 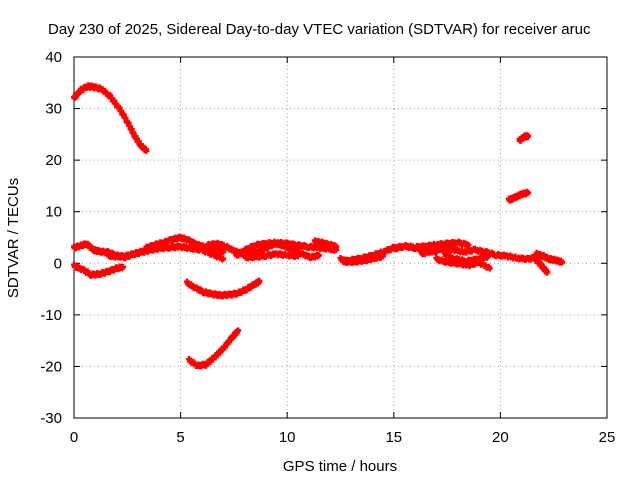 What do you see at coordinates (541, 264) in the screenshot?
I see `series-arc-o` at bounding box center [541, 264].